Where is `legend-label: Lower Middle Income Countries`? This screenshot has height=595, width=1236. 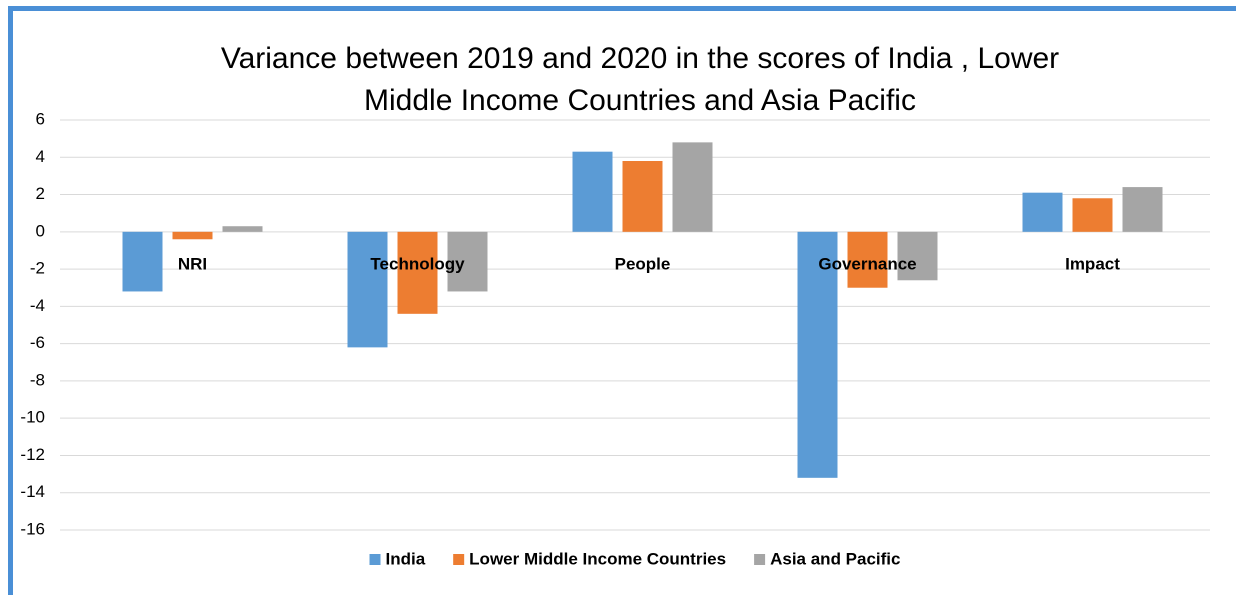 legend-label: Lower Middle Income Countries is located at coordinates (597, 558).